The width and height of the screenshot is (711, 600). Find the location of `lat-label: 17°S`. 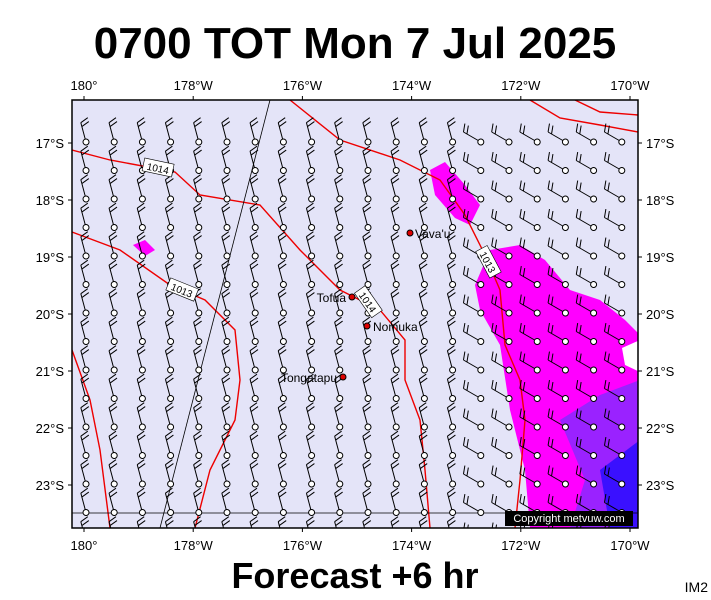

lat-label: 17°S is located at coordinates (50, 143).